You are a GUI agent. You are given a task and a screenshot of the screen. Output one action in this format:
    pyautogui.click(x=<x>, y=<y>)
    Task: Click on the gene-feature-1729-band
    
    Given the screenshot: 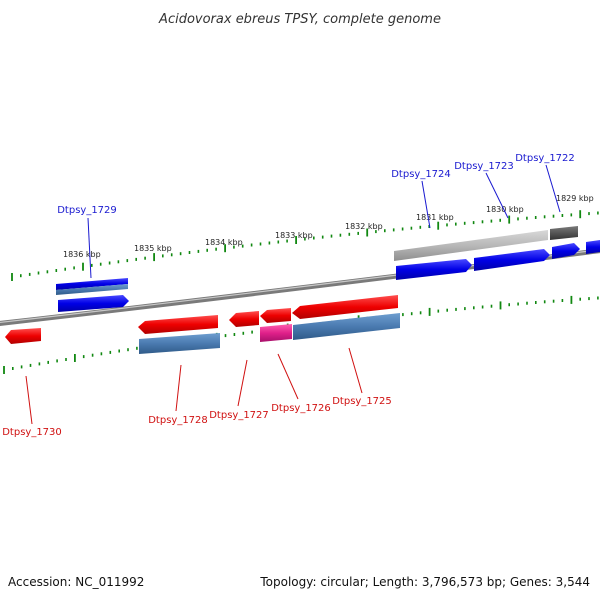 What is the action you would take?
    pyautogui.click(x=92, y=284)
    